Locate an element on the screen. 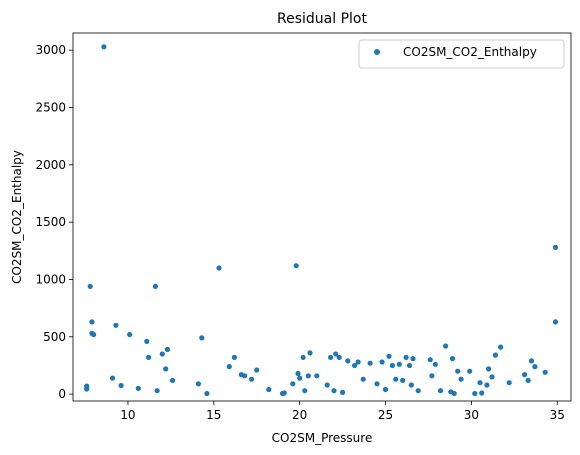  y-tick-label: 0 is located at coordinates (62, 394).